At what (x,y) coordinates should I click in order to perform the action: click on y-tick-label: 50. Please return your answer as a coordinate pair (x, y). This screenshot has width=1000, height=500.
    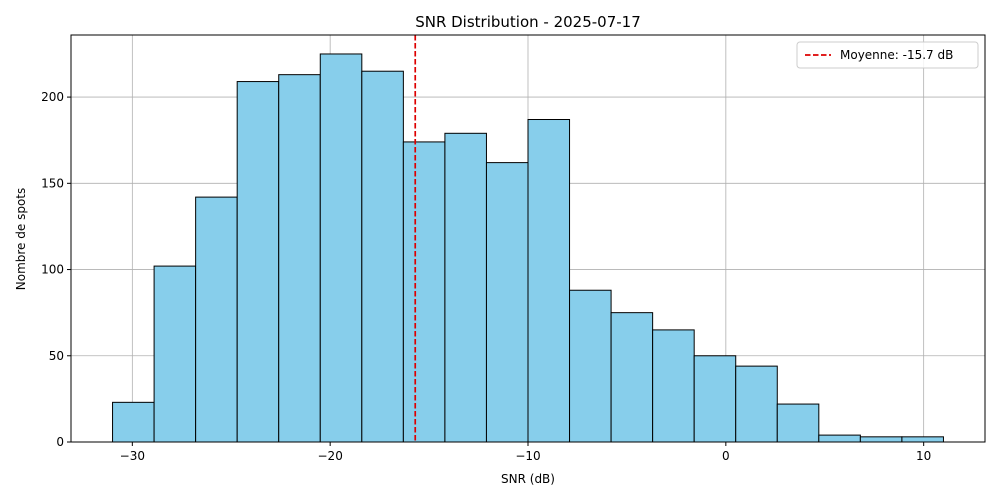
    Looking at the image, I should click on (56, 356).